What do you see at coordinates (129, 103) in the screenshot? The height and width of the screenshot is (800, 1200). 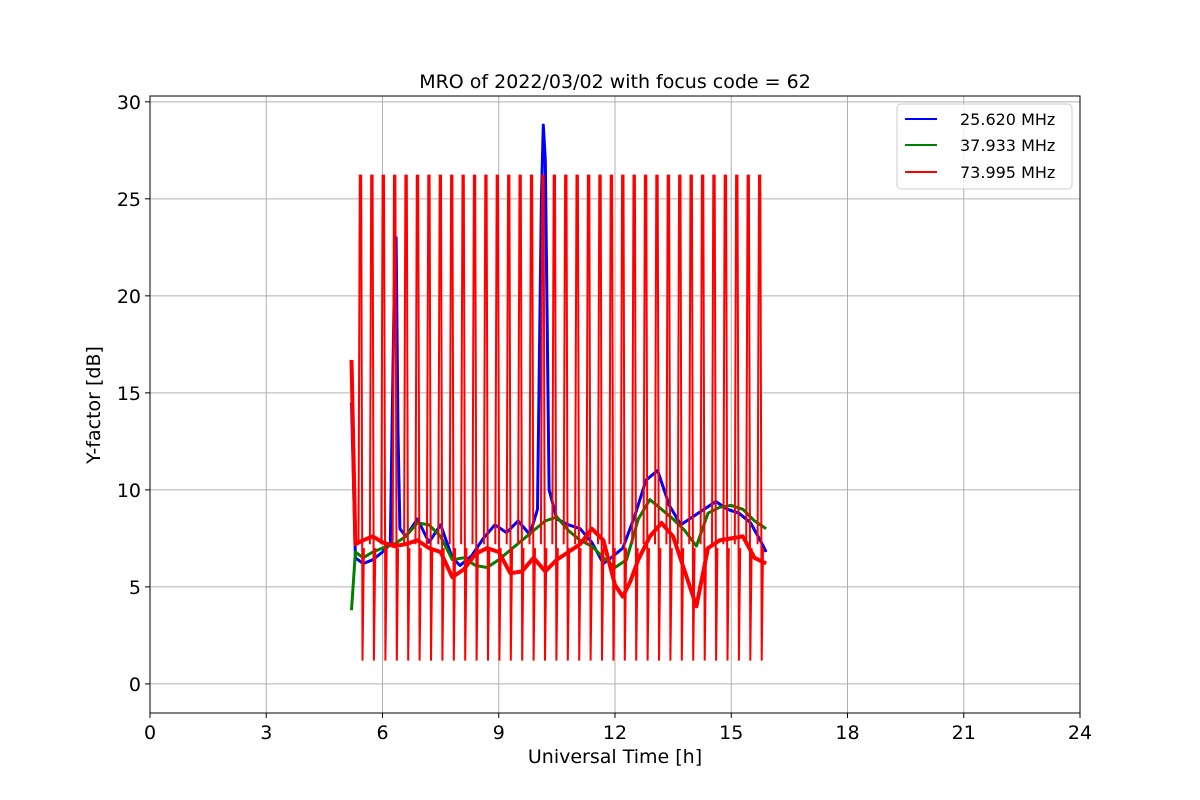 I see `y-tick-label: 30` at bounding box center [129, 103].